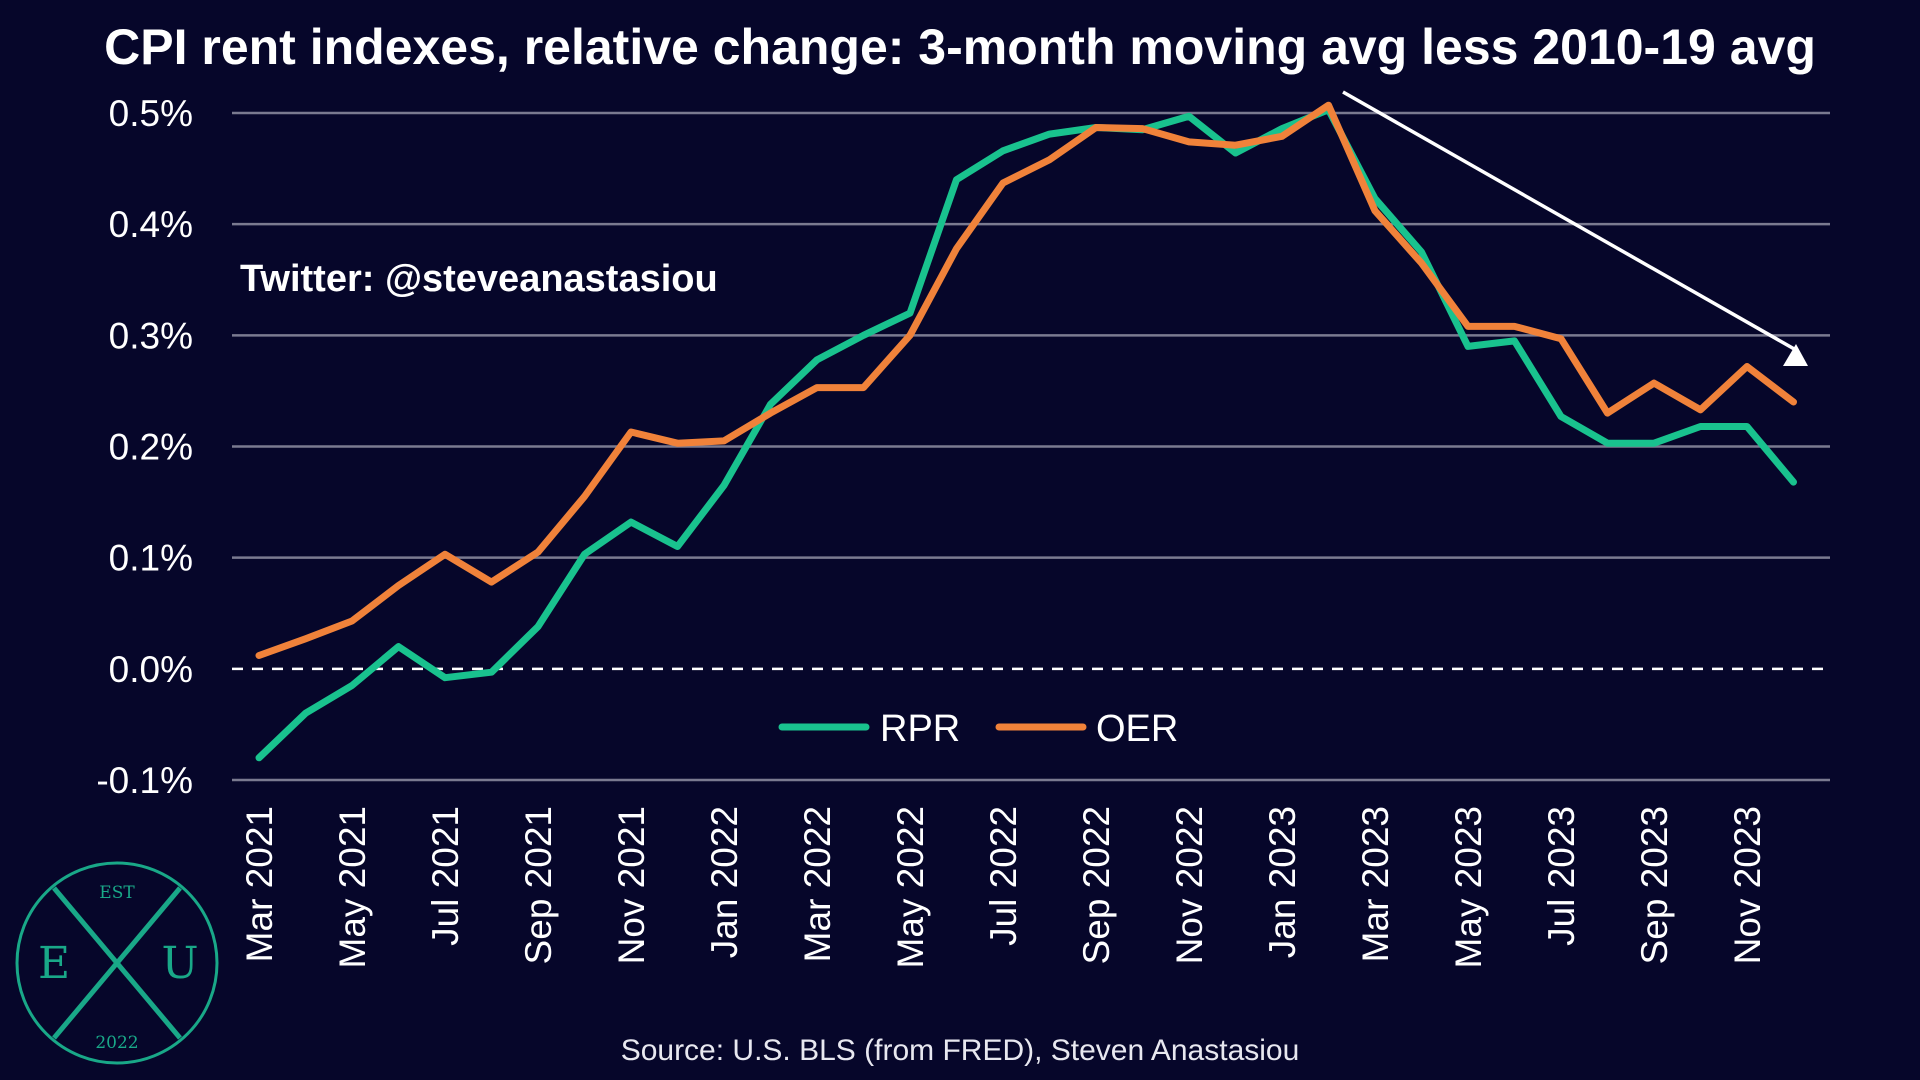  Describe the element at coordinates (1654, 885) in the screenshot. I see `x-tick-label: Sep 2023` at that location.